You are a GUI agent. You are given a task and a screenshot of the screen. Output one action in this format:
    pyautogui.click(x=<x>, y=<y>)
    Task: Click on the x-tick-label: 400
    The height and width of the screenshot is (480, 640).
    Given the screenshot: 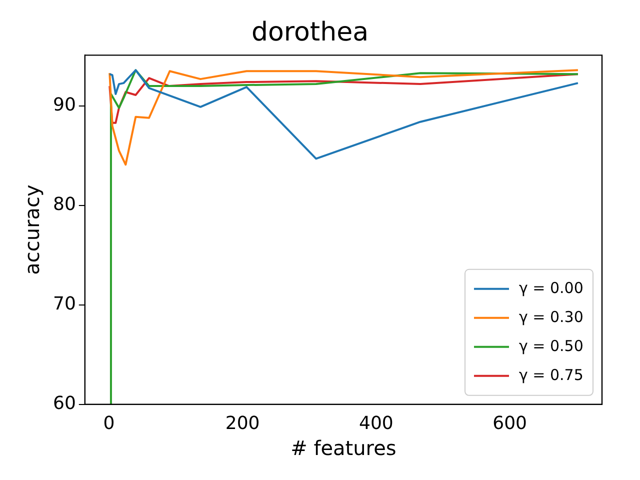 What is the action you would take?
    pyautogui.click(x=376, y=423)
    